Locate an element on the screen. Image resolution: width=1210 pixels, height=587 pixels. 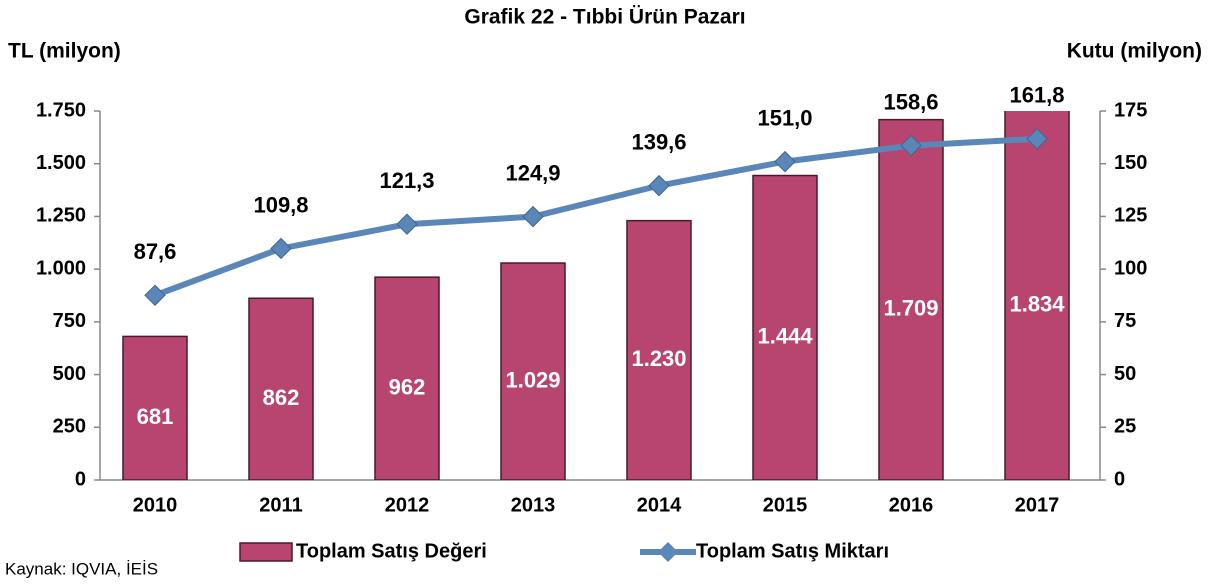
y-tick-label: 1.000 is located at coordinates (61, 268).